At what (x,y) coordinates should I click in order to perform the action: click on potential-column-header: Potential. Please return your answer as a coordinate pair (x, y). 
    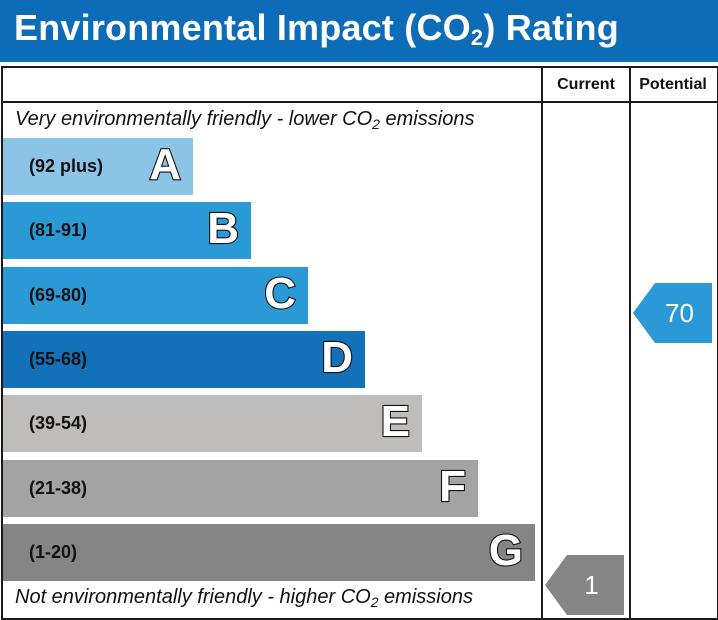
    Looking at the image, I should click on (673, 84).